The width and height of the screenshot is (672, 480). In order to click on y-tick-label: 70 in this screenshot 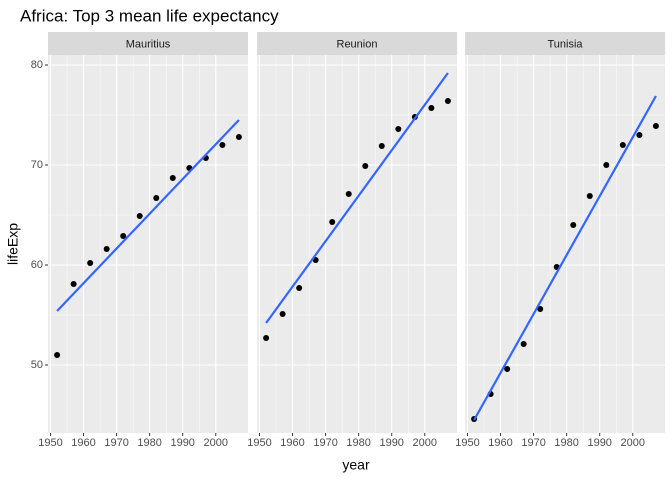, I will do `click(37, 165)`.